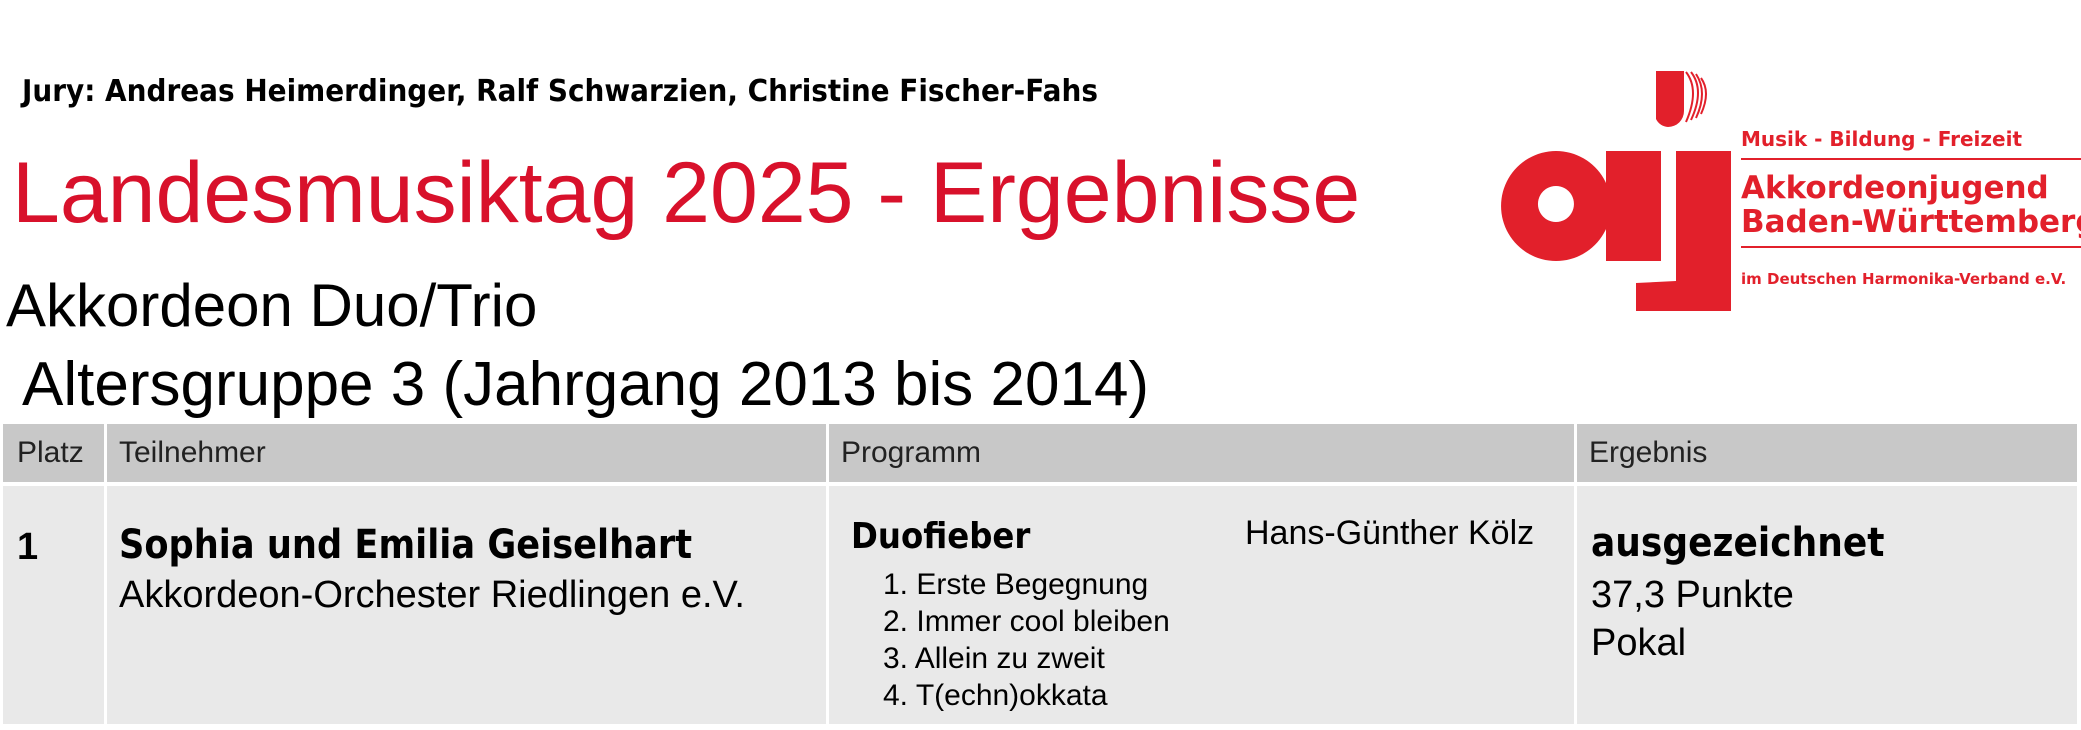 The width and height of the screenshot is (2081, 730). Describe the element at coordinates (1881, 139) in the screenshot. I see `logo-tagline: Musik - Bildung - Freizeit` at that location.